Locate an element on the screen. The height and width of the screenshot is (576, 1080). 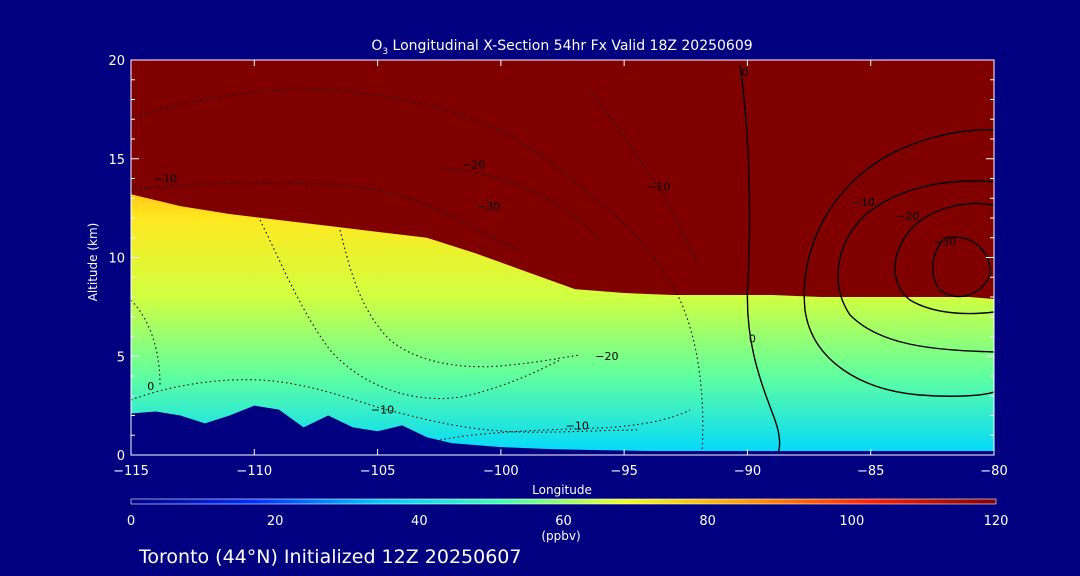
x-tick-label: −80 is located at coordinates (993, 471).